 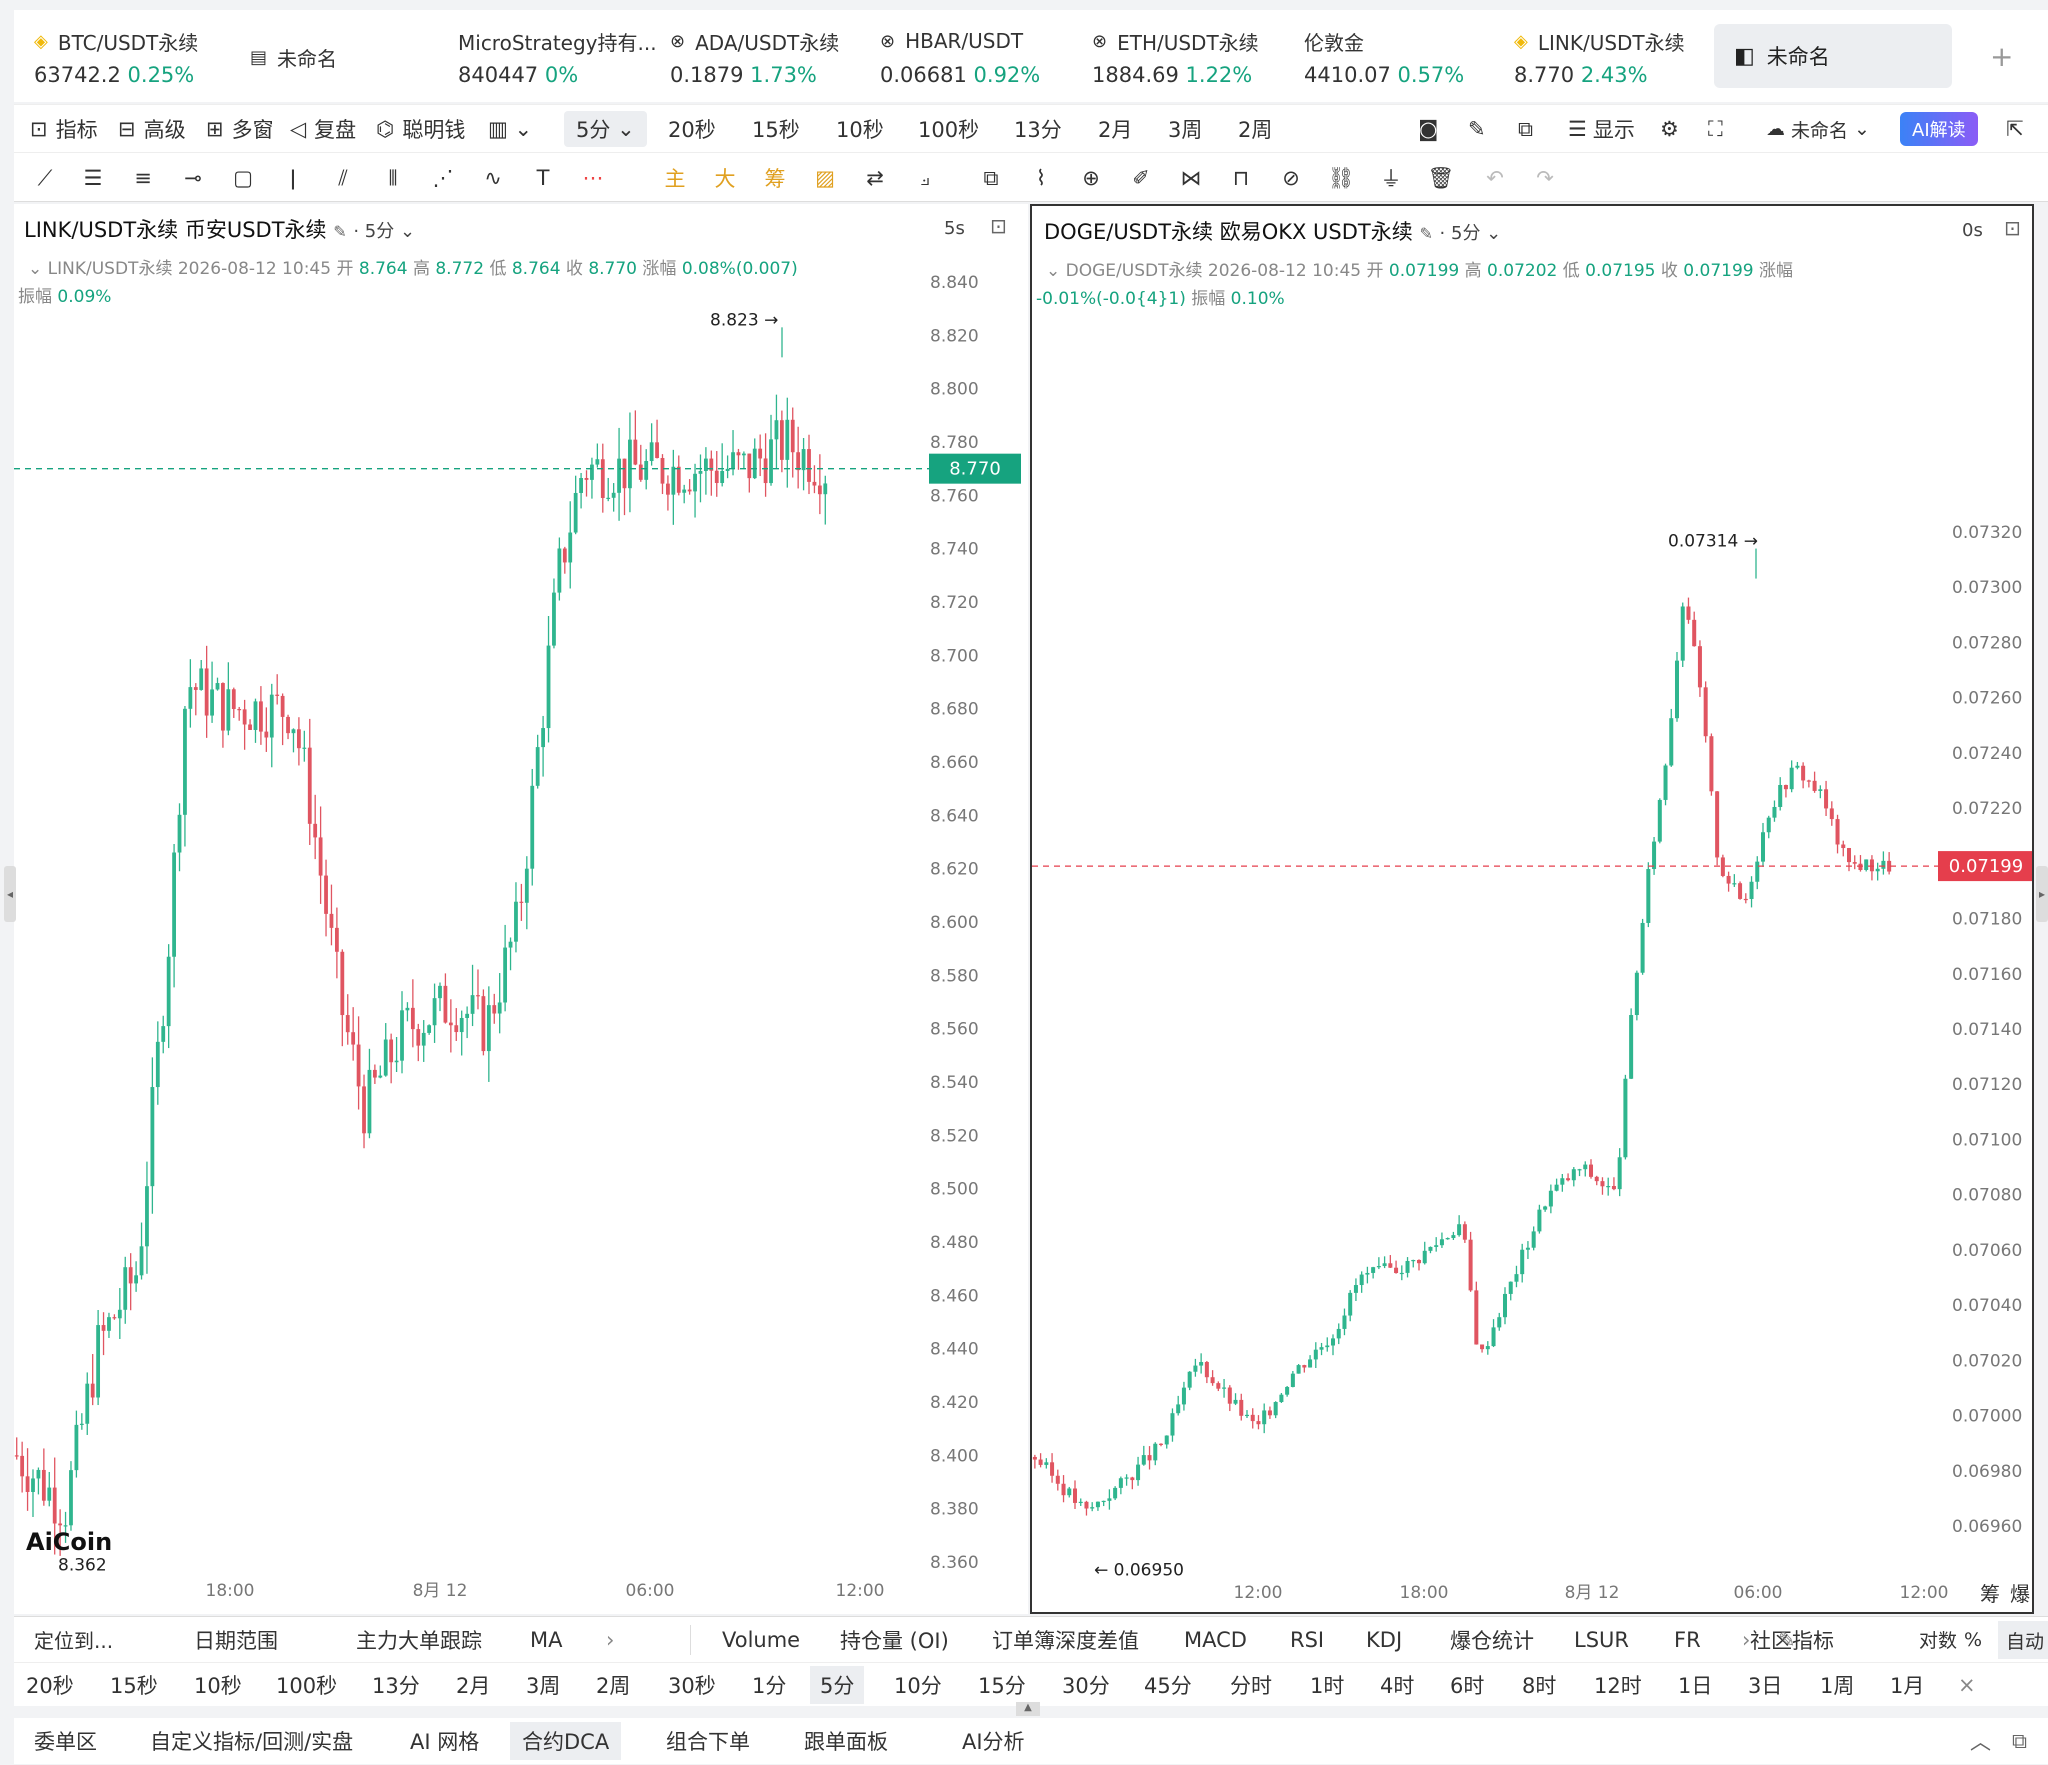 What do you see at coordinates (918, 1685) in the screenshot?
I see `interval-bar-11: 10分` at bounding box center [918, 1685].